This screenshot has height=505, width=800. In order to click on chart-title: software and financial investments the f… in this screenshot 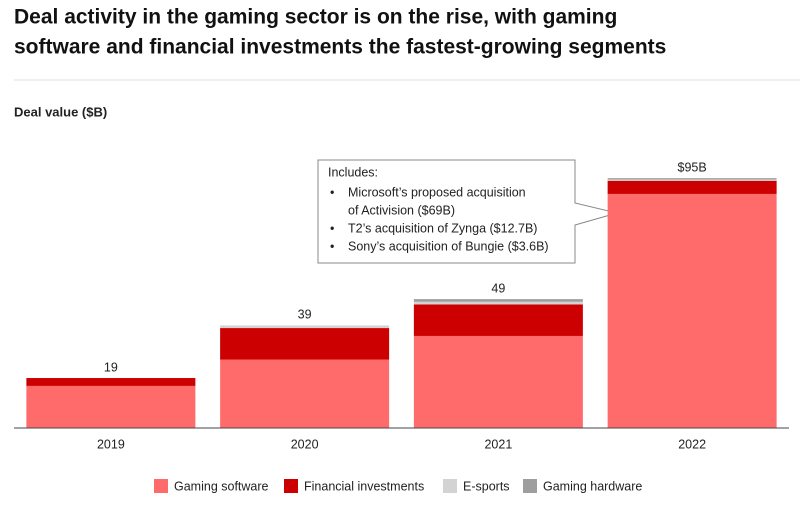, I will do `click(340, 47)`.